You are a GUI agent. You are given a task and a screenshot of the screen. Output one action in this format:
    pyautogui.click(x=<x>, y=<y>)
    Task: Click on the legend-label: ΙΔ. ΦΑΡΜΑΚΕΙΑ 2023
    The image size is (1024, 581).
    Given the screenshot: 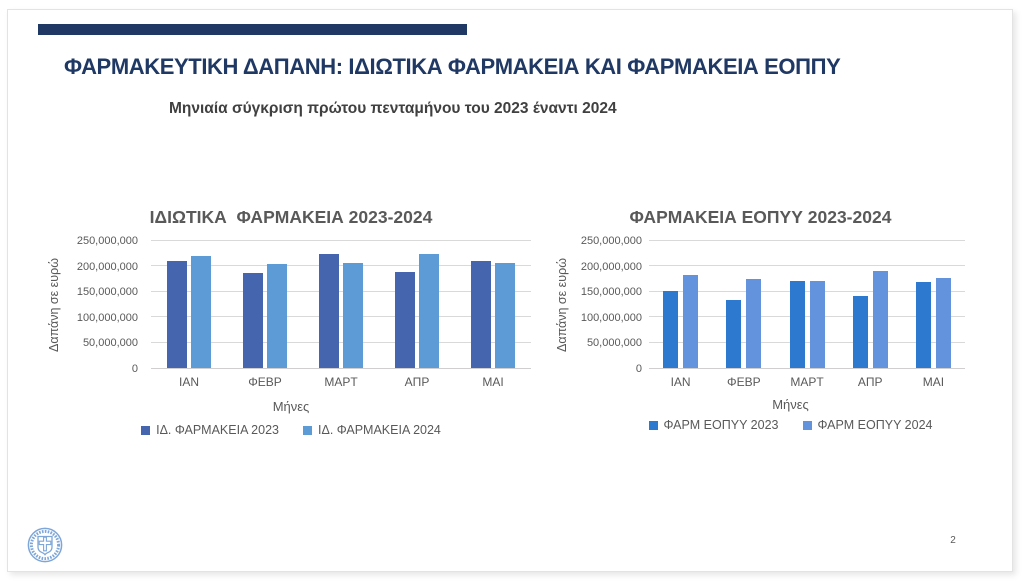 What is the action you would take?
    pyautogui.click(x=217, y=430)
    